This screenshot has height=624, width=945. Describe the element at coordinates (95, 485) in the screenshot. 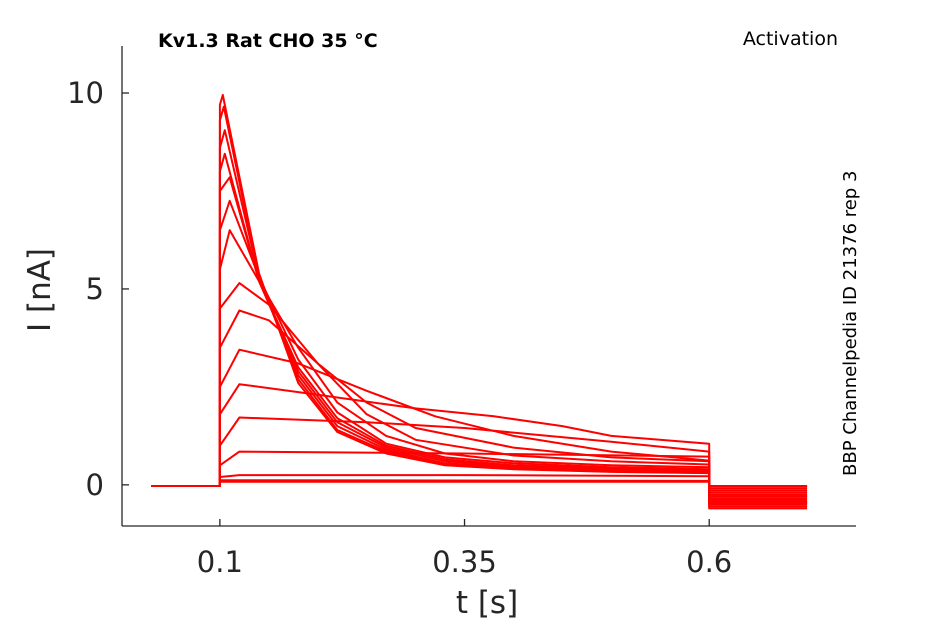

I see `y-tick-label: 0` at that location.